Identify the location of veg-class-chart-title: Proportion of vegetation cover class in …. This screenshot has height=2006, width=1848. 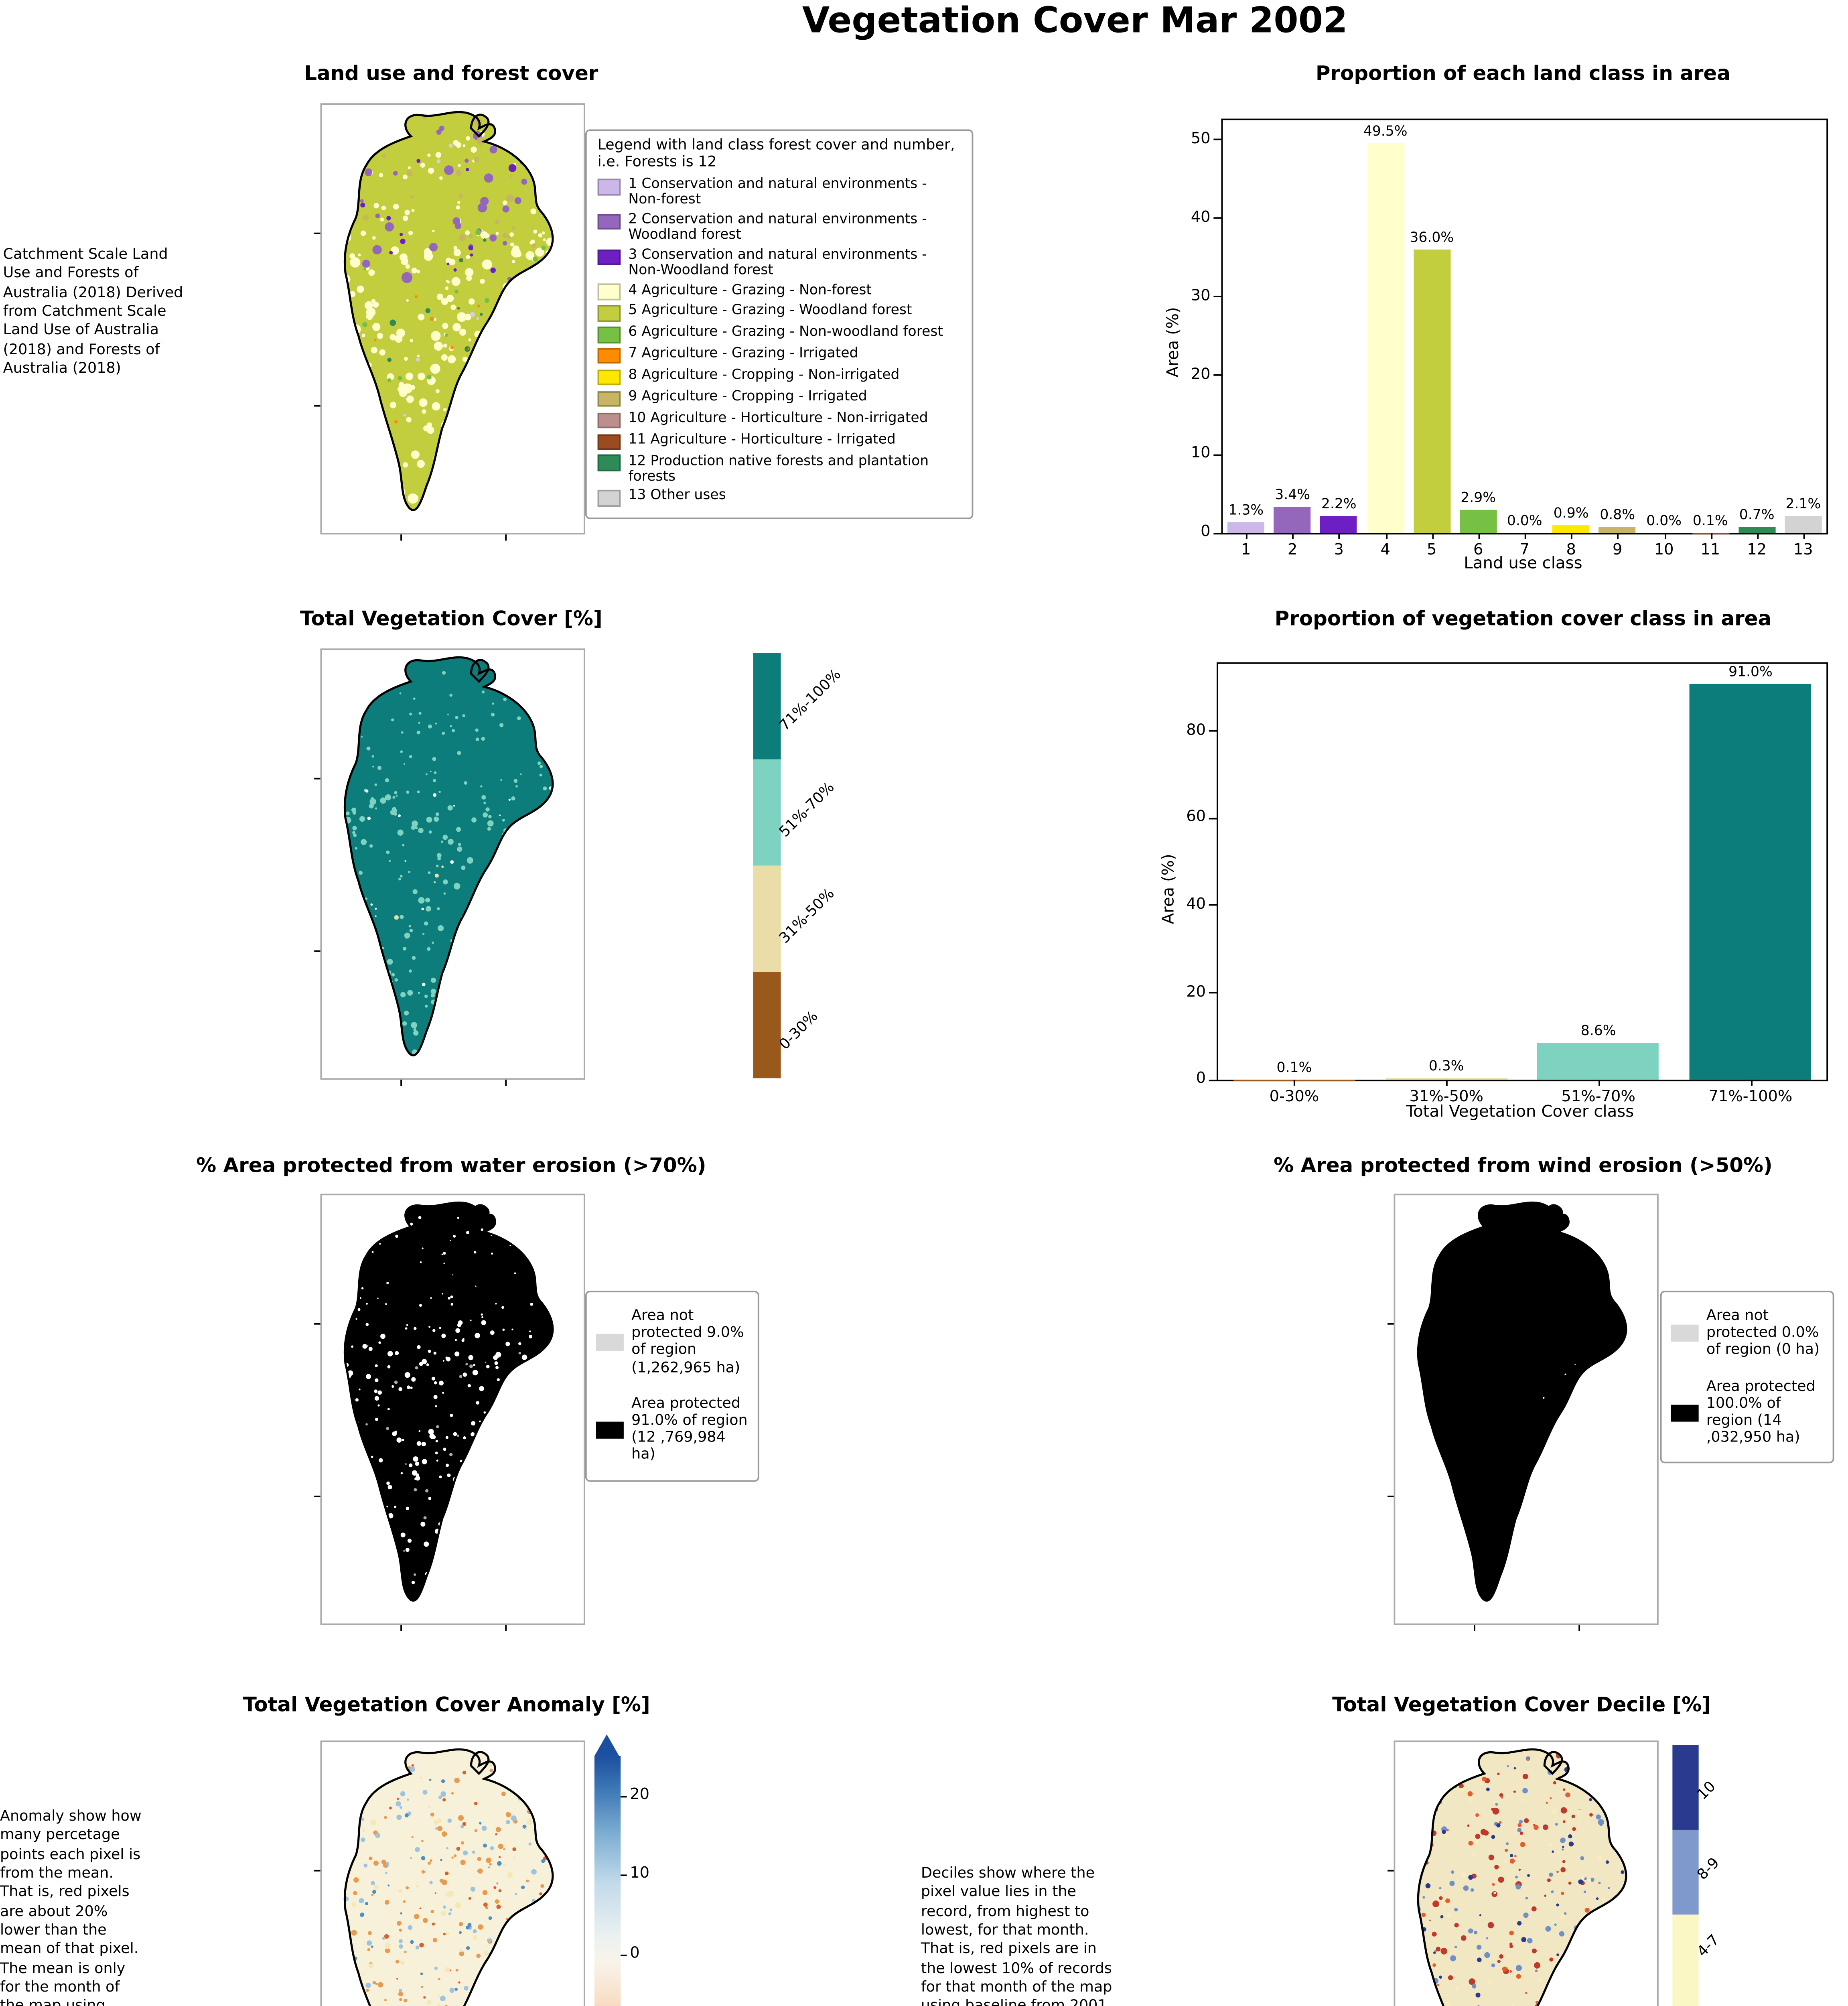
(1523, 620).